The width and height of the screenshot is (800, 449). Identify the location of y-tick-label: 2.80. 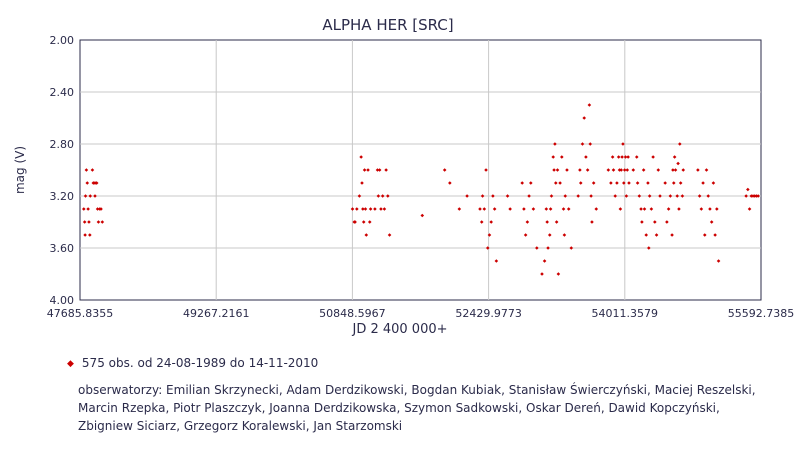
(62, 144).